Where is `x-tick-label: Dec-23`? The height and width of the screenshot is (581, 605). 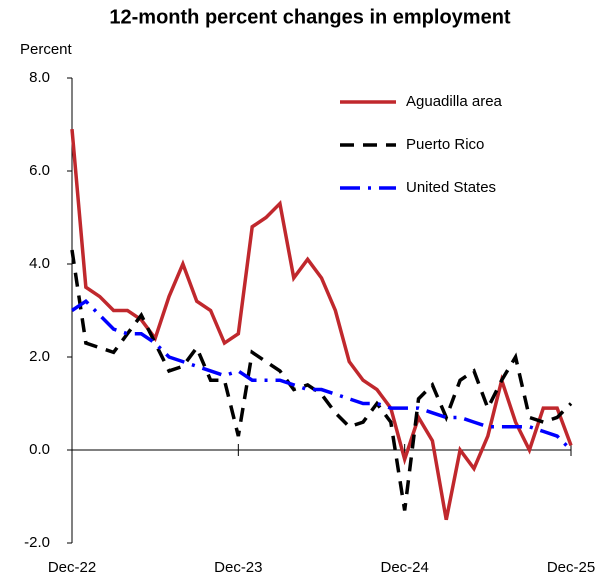 x-tick-label: Dec-23 is located at coordinates (238, 567).